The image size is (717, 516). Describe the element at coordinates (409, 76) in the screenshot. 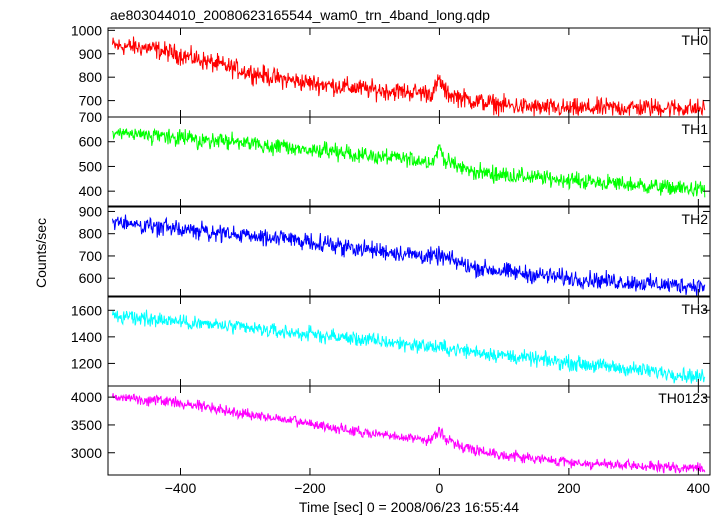

I see `series-line-th0` at that location.